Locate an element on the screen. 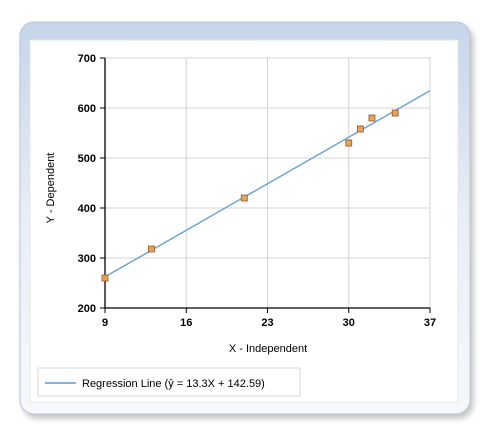 This screenshot has width=494, height=446. legend-label: Regression Line (ŷ = 13.3X + 142.59) is located at coordinates (173, 384).